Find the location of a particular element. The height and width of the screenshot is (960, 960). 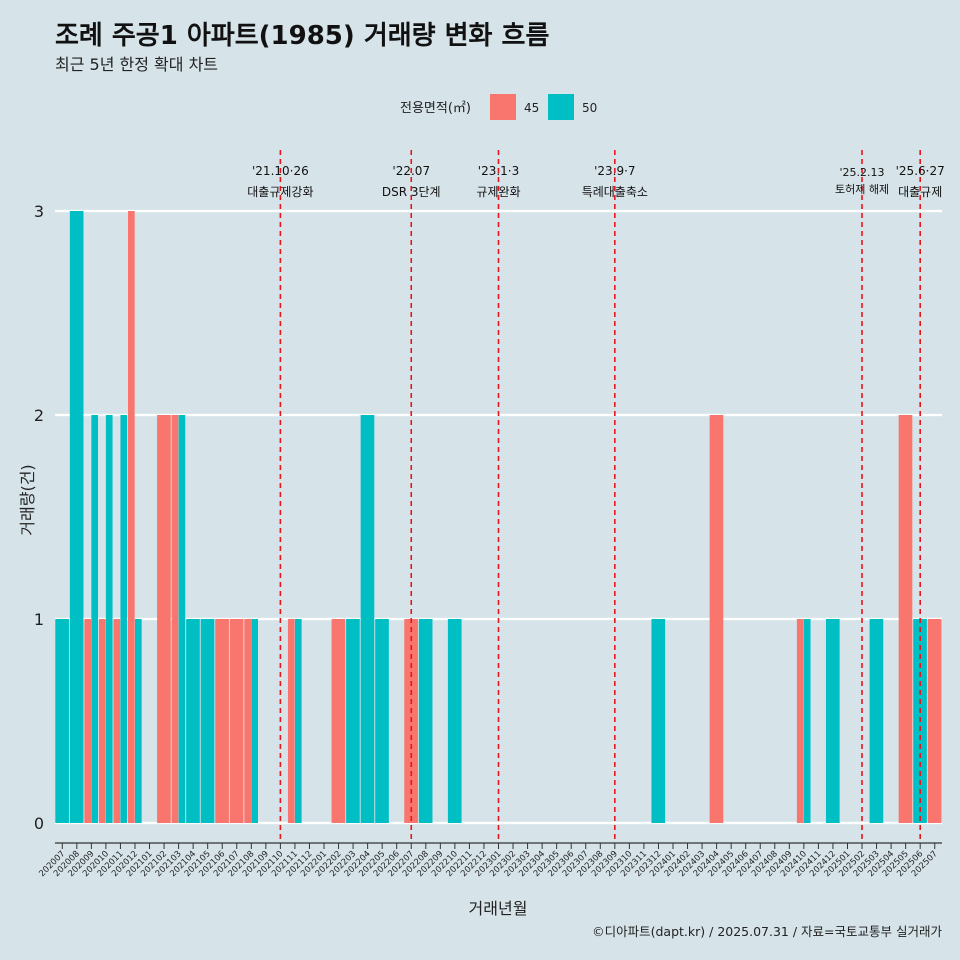

y-tick-label: 1 is located at coordinates (39, 619).